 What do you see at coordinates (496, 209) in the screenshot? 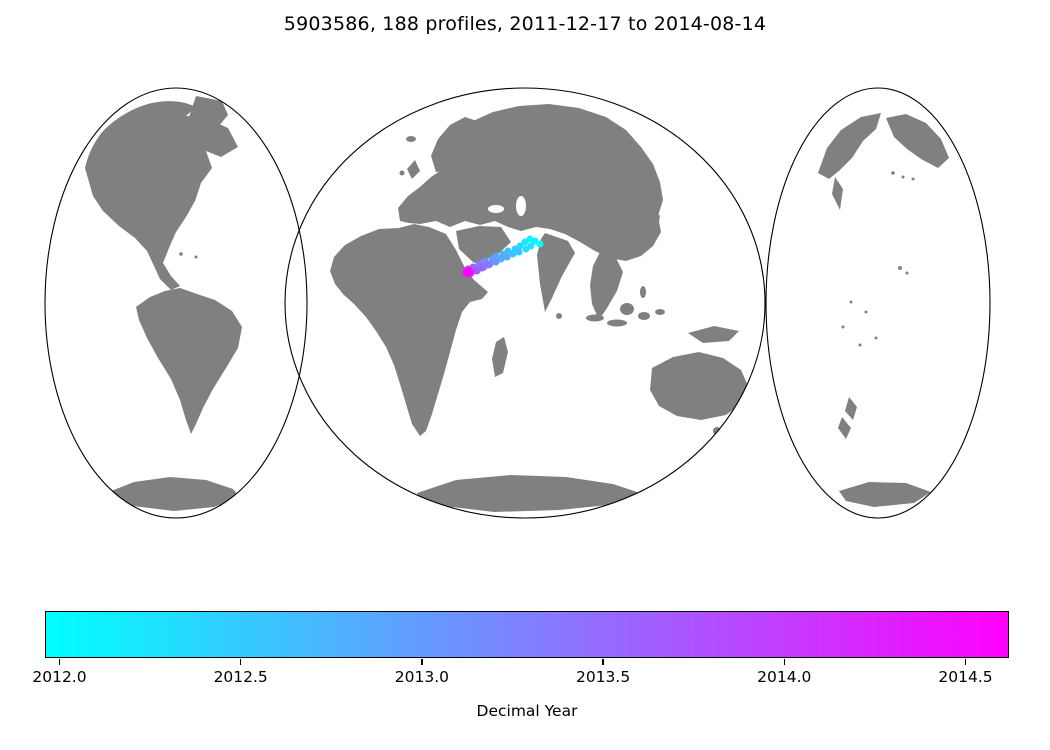
I see `black-sea` at bounding box center [496, 209].